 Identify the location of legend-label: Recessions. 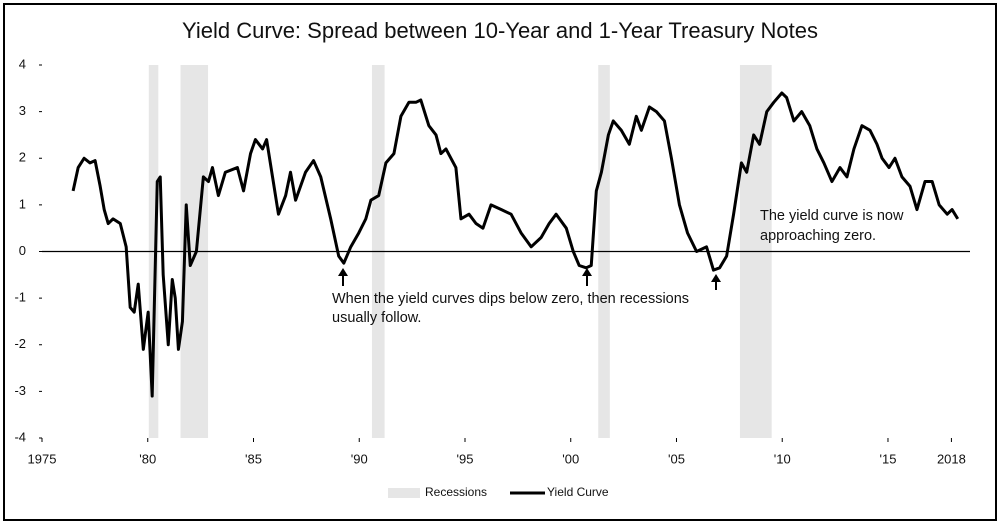
(456, 492).